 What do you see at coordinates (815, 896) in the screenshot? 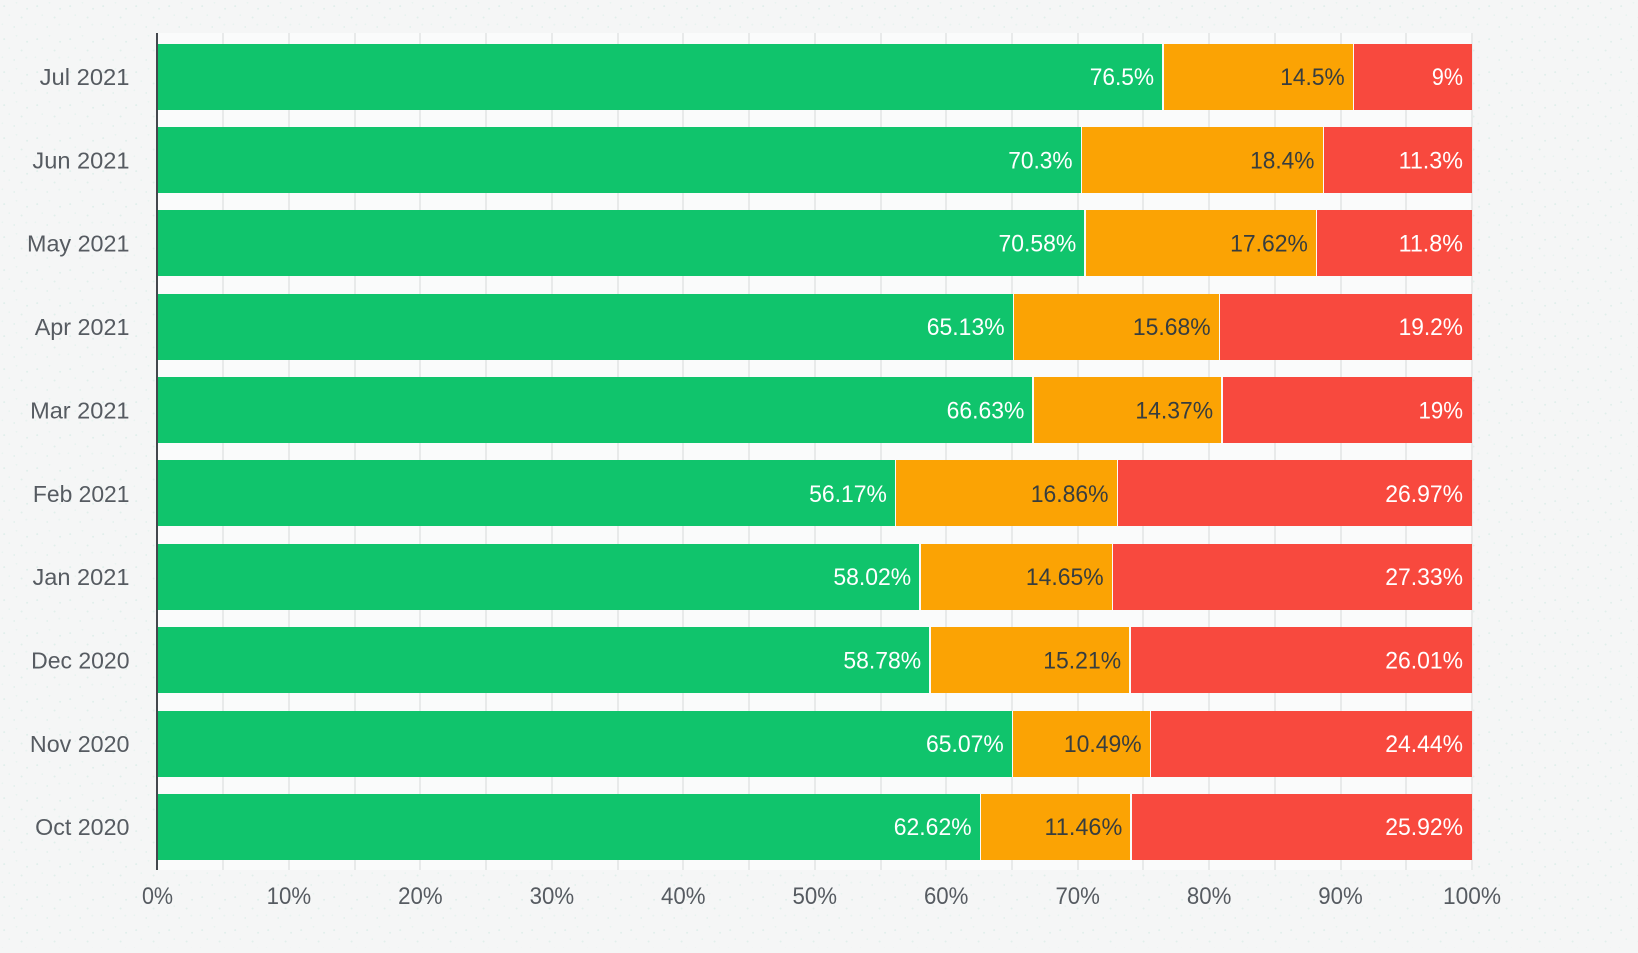
I see `svg-text: 50%` at bounding box center [815, 896].